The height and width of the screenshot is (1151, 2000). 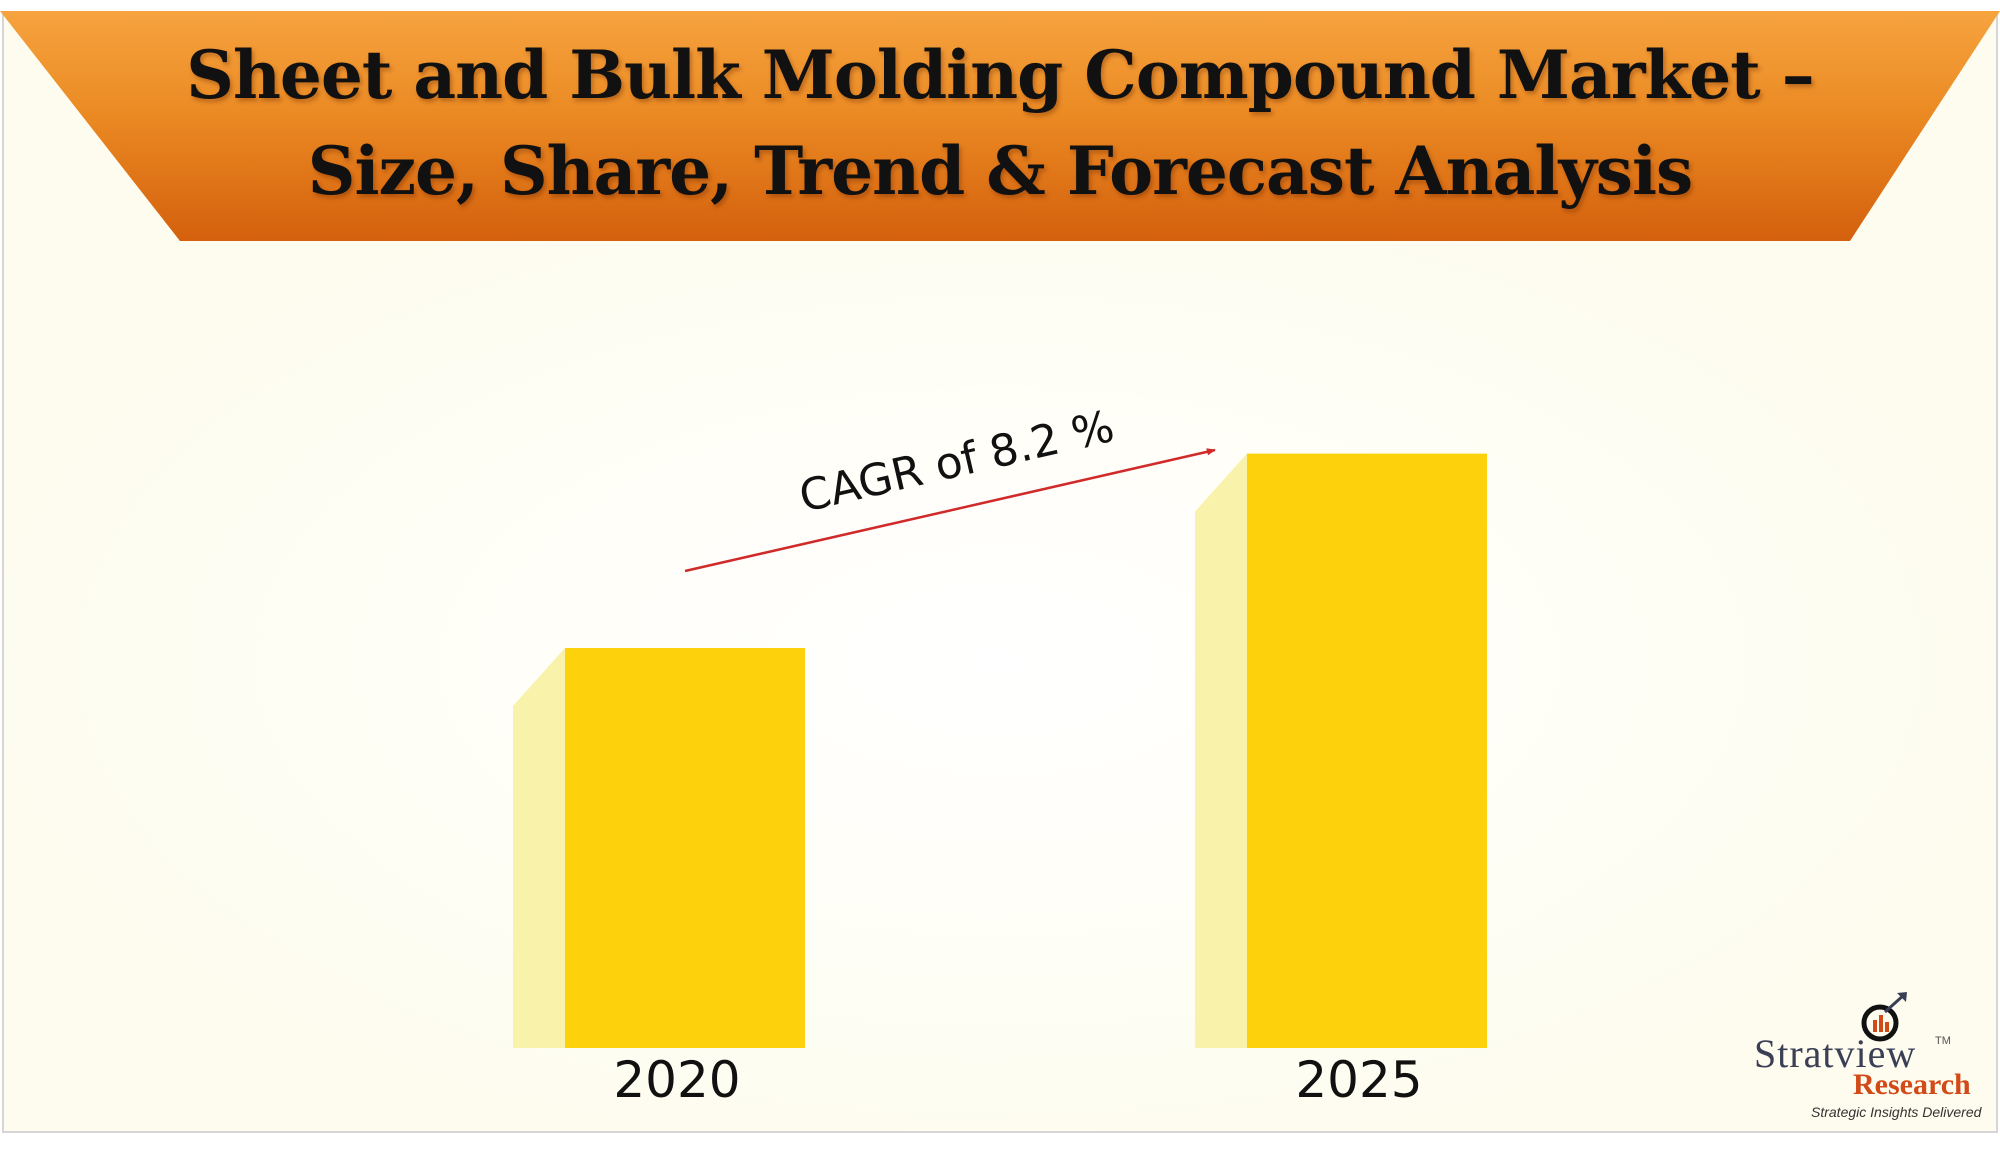 I want to click on x-tick-label-2020: 2020, so click(x=676, y=1080).